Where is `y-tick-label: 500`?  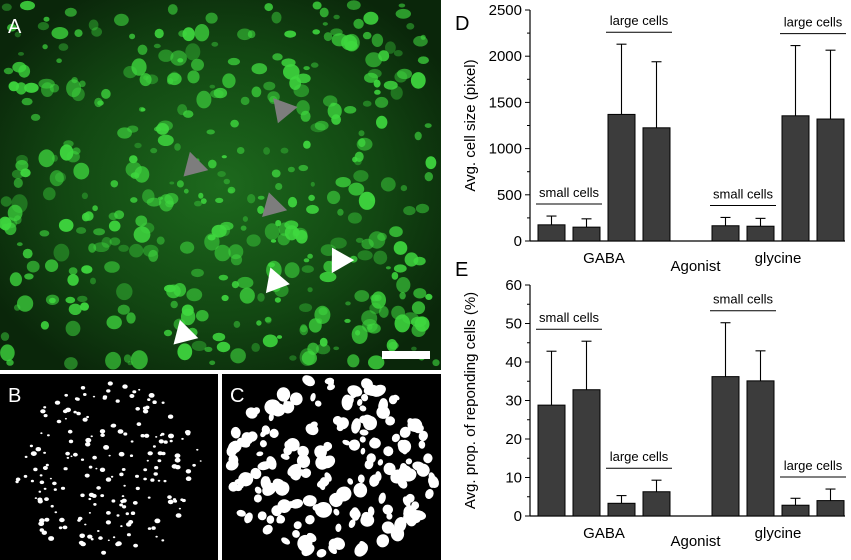 y-tick-label: 500 is located at coordinates (509, 195).